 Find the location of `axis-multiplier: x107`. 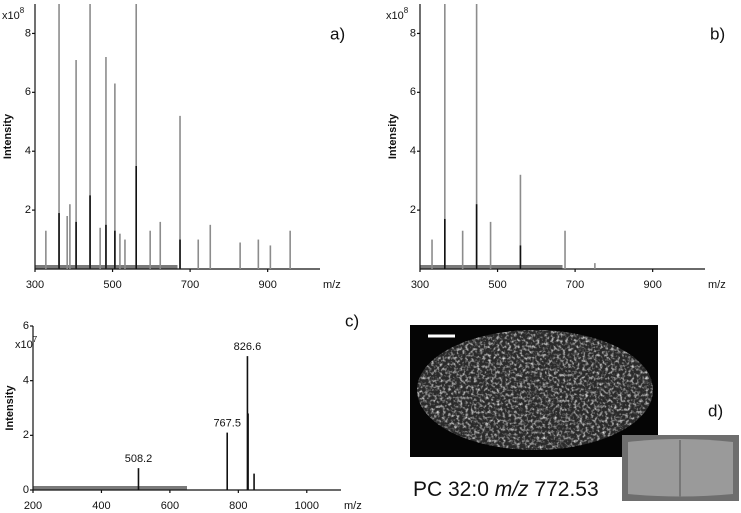

axis-multiplier: x107 is located at coordinates (26, 343).